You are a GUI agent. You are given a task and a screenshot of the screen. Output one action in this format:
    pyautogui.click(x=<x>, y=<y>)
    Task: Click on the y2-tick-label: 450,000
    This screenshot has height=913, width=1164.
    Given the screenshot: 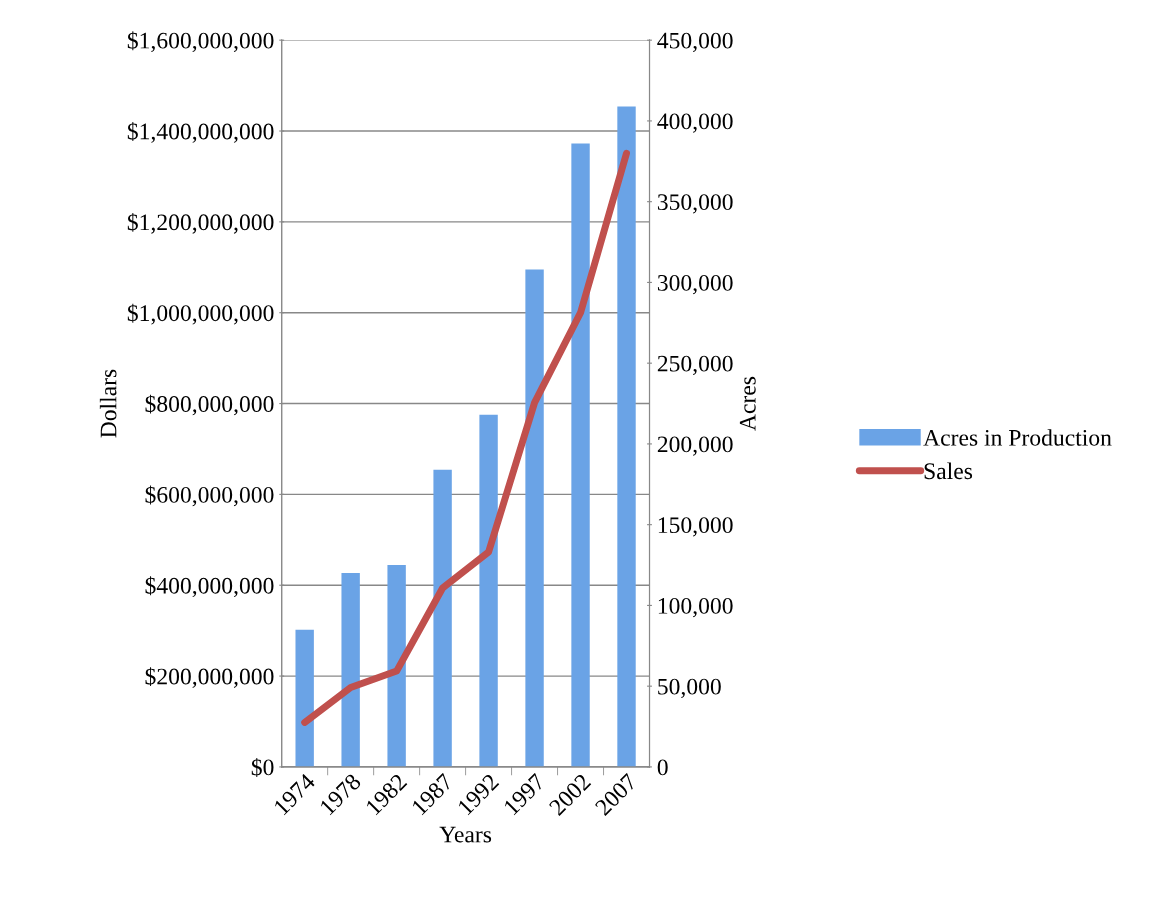 What is the action you would take?
    pyautogui.click(x=695, y=42)
    